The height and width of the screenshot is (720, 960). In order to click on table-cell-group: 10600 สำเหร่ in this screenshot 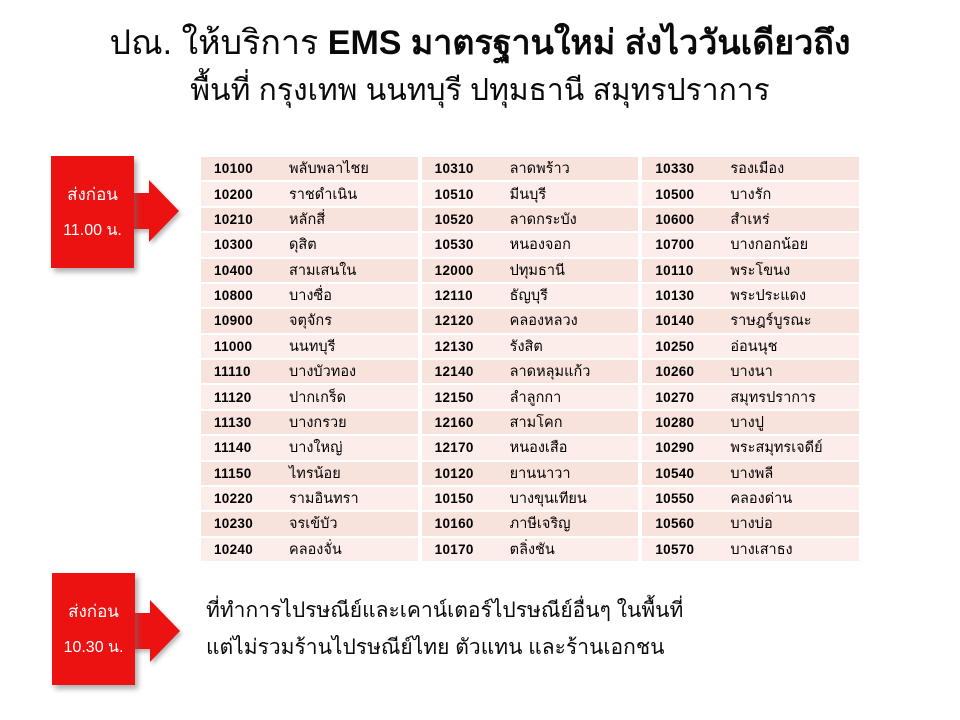, I will do `click(750, 219)`.